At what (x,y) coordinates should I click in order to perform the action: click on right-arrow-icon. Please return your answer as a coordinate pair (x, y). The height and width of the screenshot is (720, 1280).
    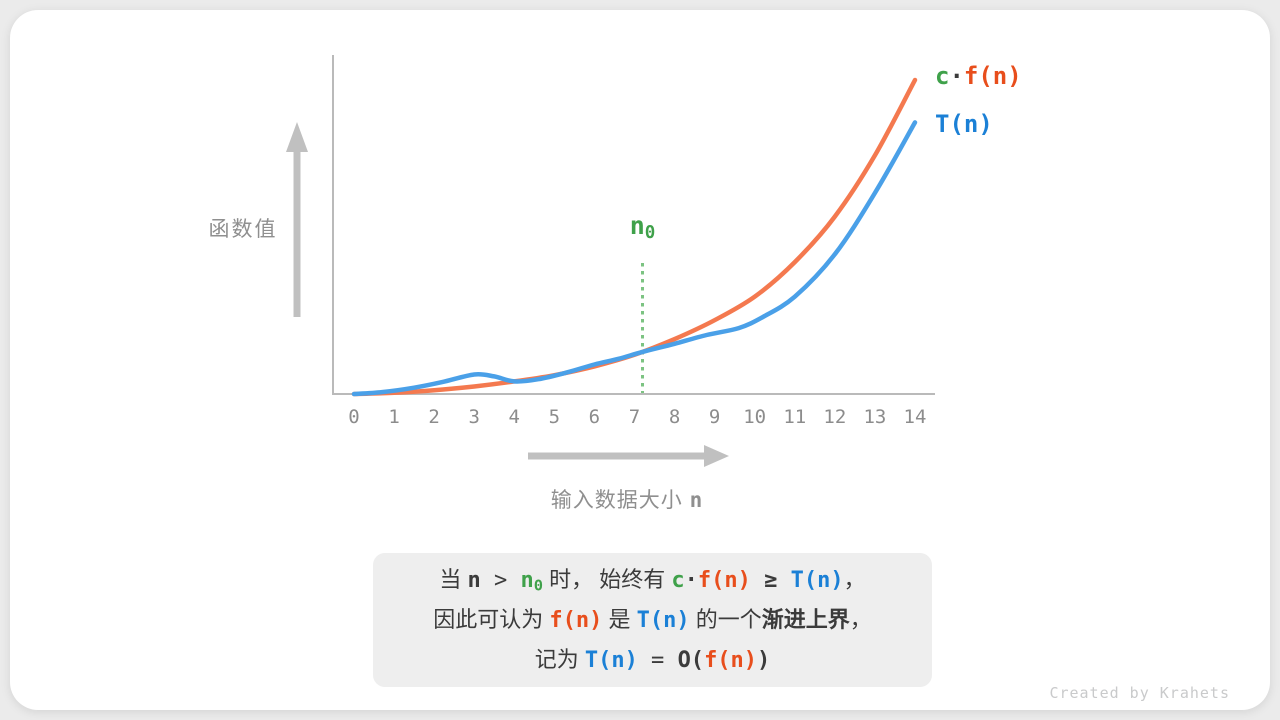
    Looking at the image, I should click on (628, 456).